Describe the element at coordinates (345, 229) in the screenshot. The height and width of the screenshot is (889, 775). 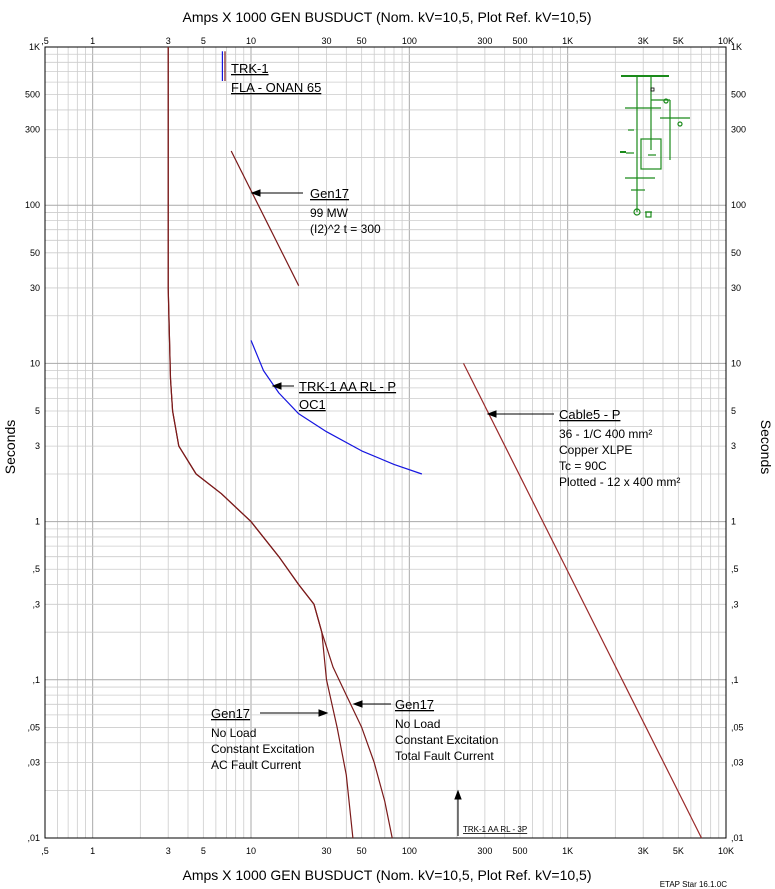
I see `svg-text: (I2)^2 t = 300` at that location.